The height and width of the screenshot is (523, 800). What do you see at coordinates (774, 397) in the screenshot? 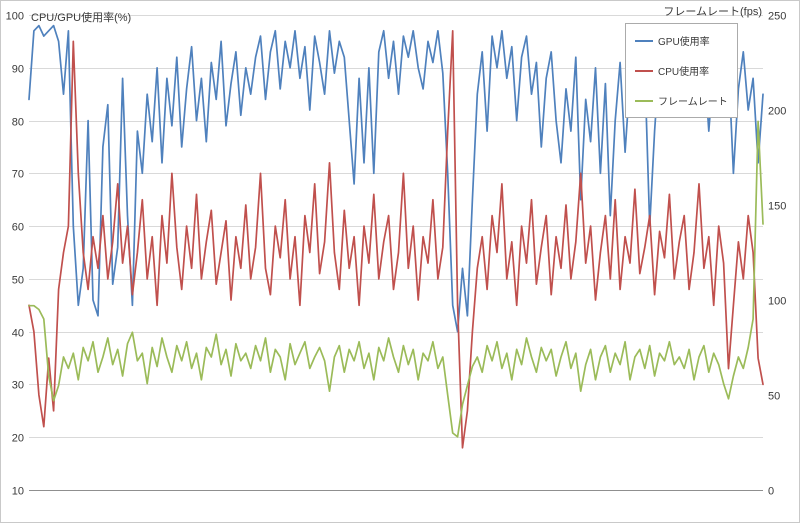
I see `right-axis-tick-label: 50` at bounding box center [774, 397].